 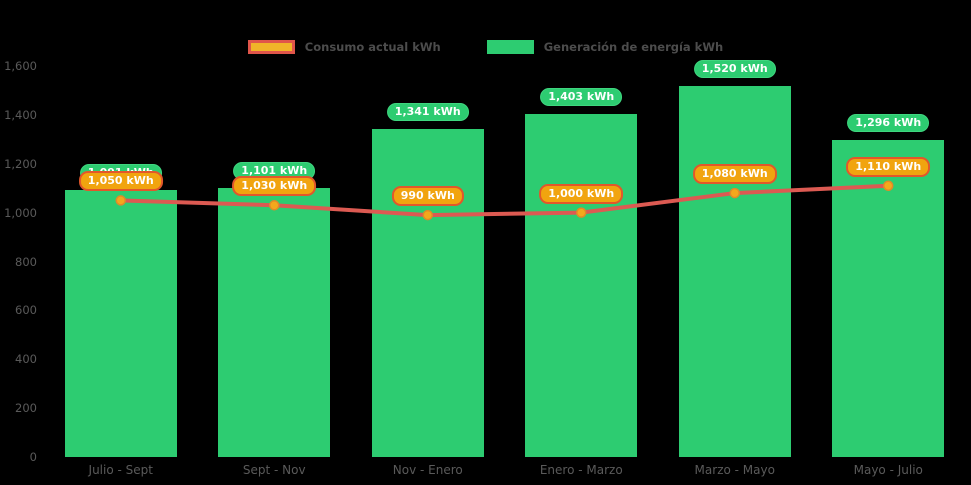 I want to click on x-category-label: Marzo - Mayo, so click(x=734, y=470).